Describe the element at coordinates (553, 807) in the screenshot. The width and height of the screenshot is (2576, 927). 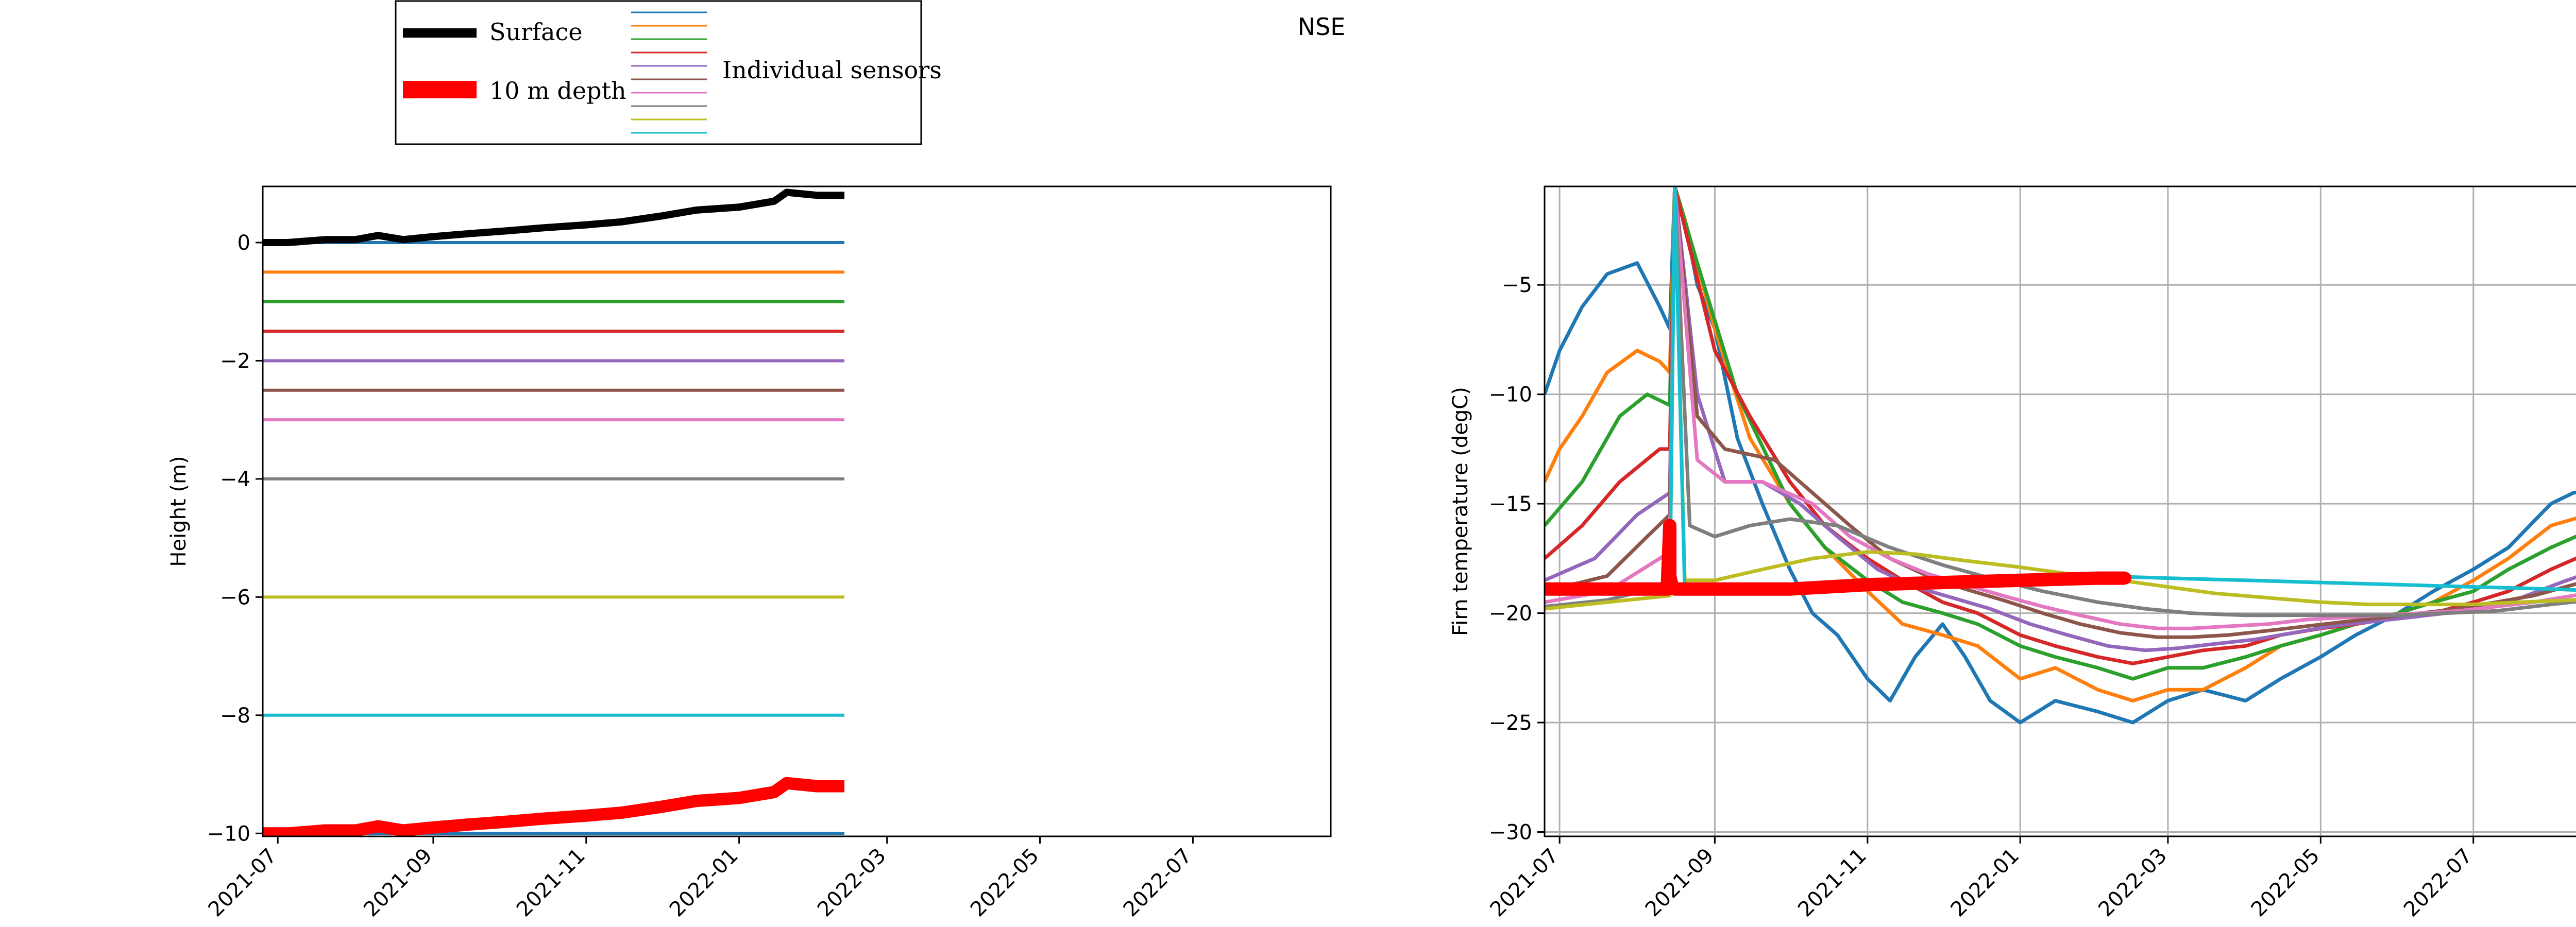
I see `depth10-line` at that location.